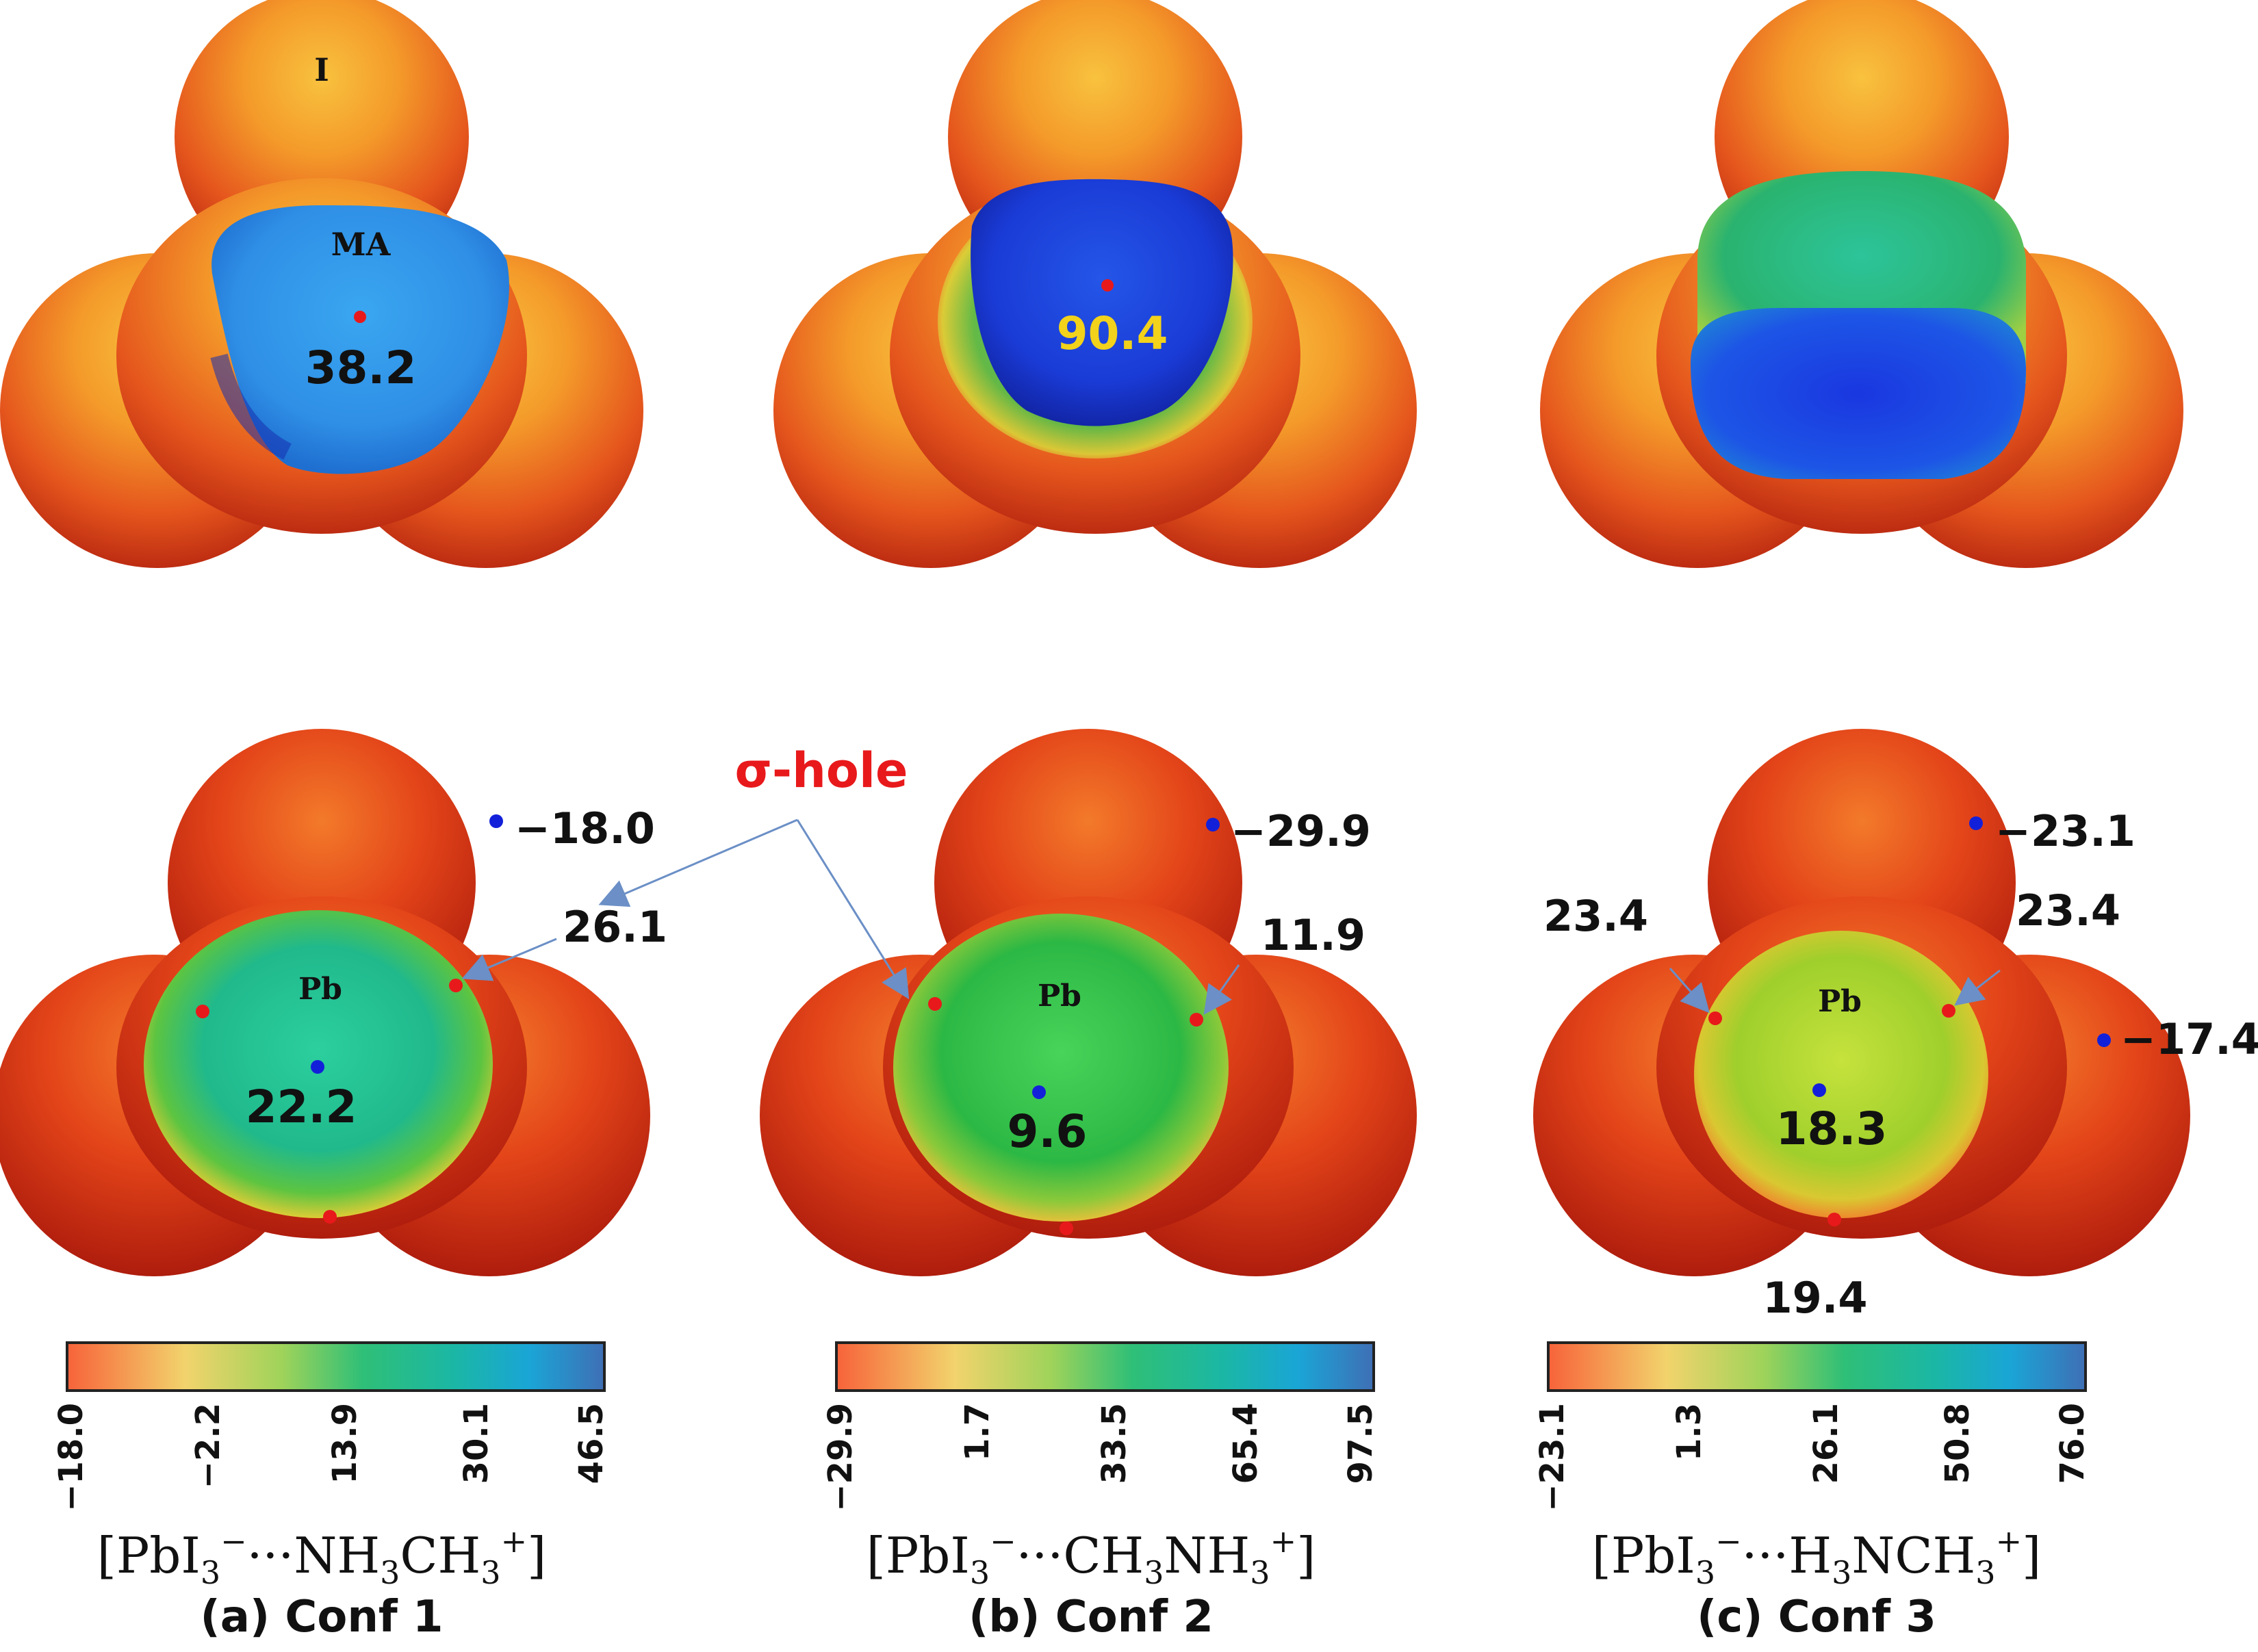 The width and height of the screenshot is (2258, 1652). What do you see at coordinates (1114, 1443) in the screenshot?
I see `colorbar-tick: 33.5` at bounding box center [1114, 1443].